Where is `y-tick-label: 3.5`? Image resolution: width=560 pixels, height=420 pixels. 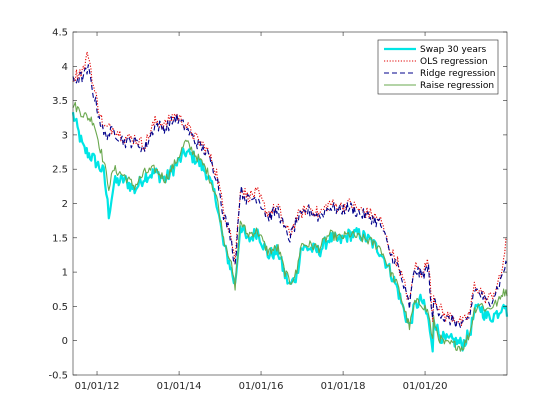 y-tick-label: 3.5 is located at coordinates (60, 101).